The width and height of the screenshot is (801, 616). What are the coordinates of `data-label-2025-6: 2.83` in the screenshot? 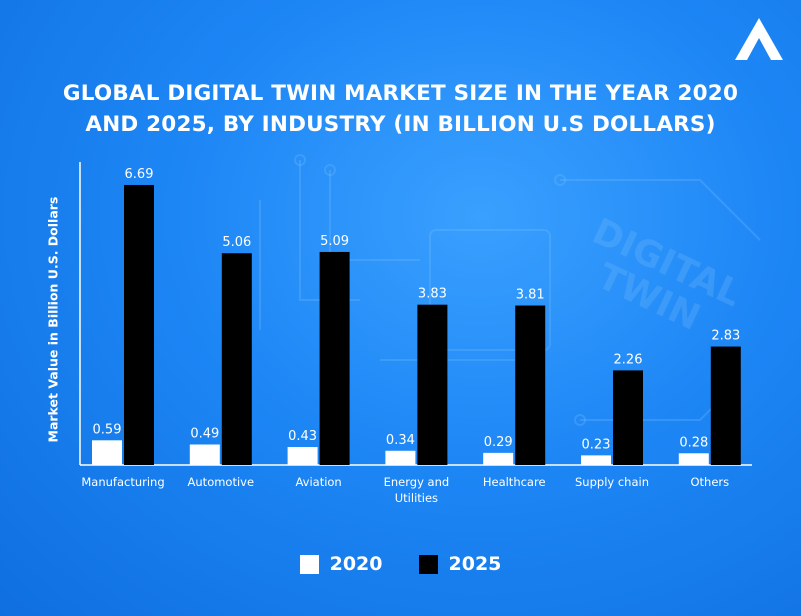 It's located at (725, 336).